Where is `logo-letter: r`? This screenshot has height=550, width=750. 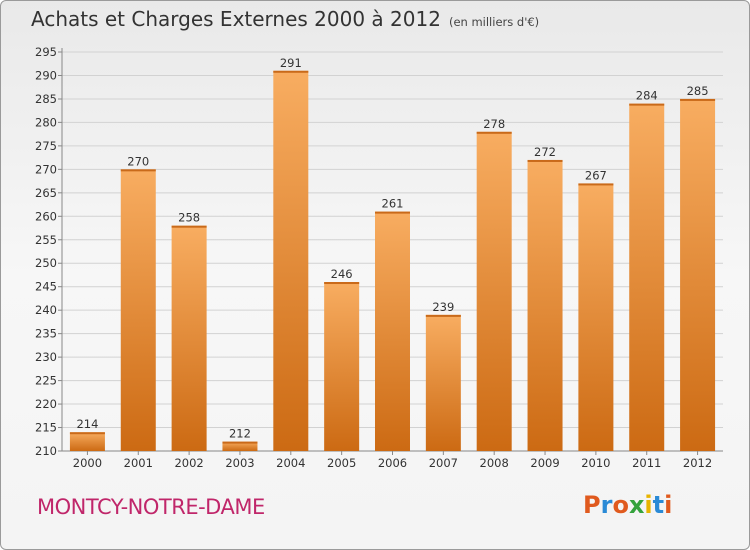 logo-letter: r is located at coordinates (606, 505).